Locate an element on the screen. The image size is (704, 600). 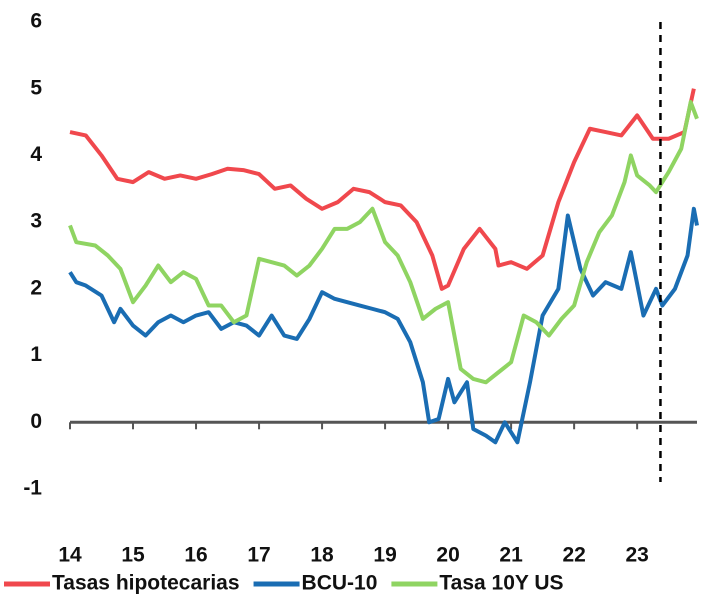
x-tick-label: 19 is located at coordinates (384, 555).